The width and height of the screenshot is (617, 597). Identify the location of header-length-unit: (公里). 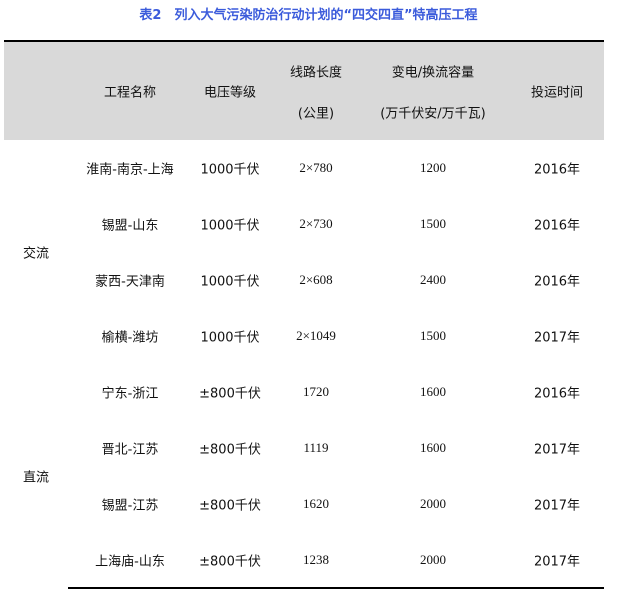
(316, 114).